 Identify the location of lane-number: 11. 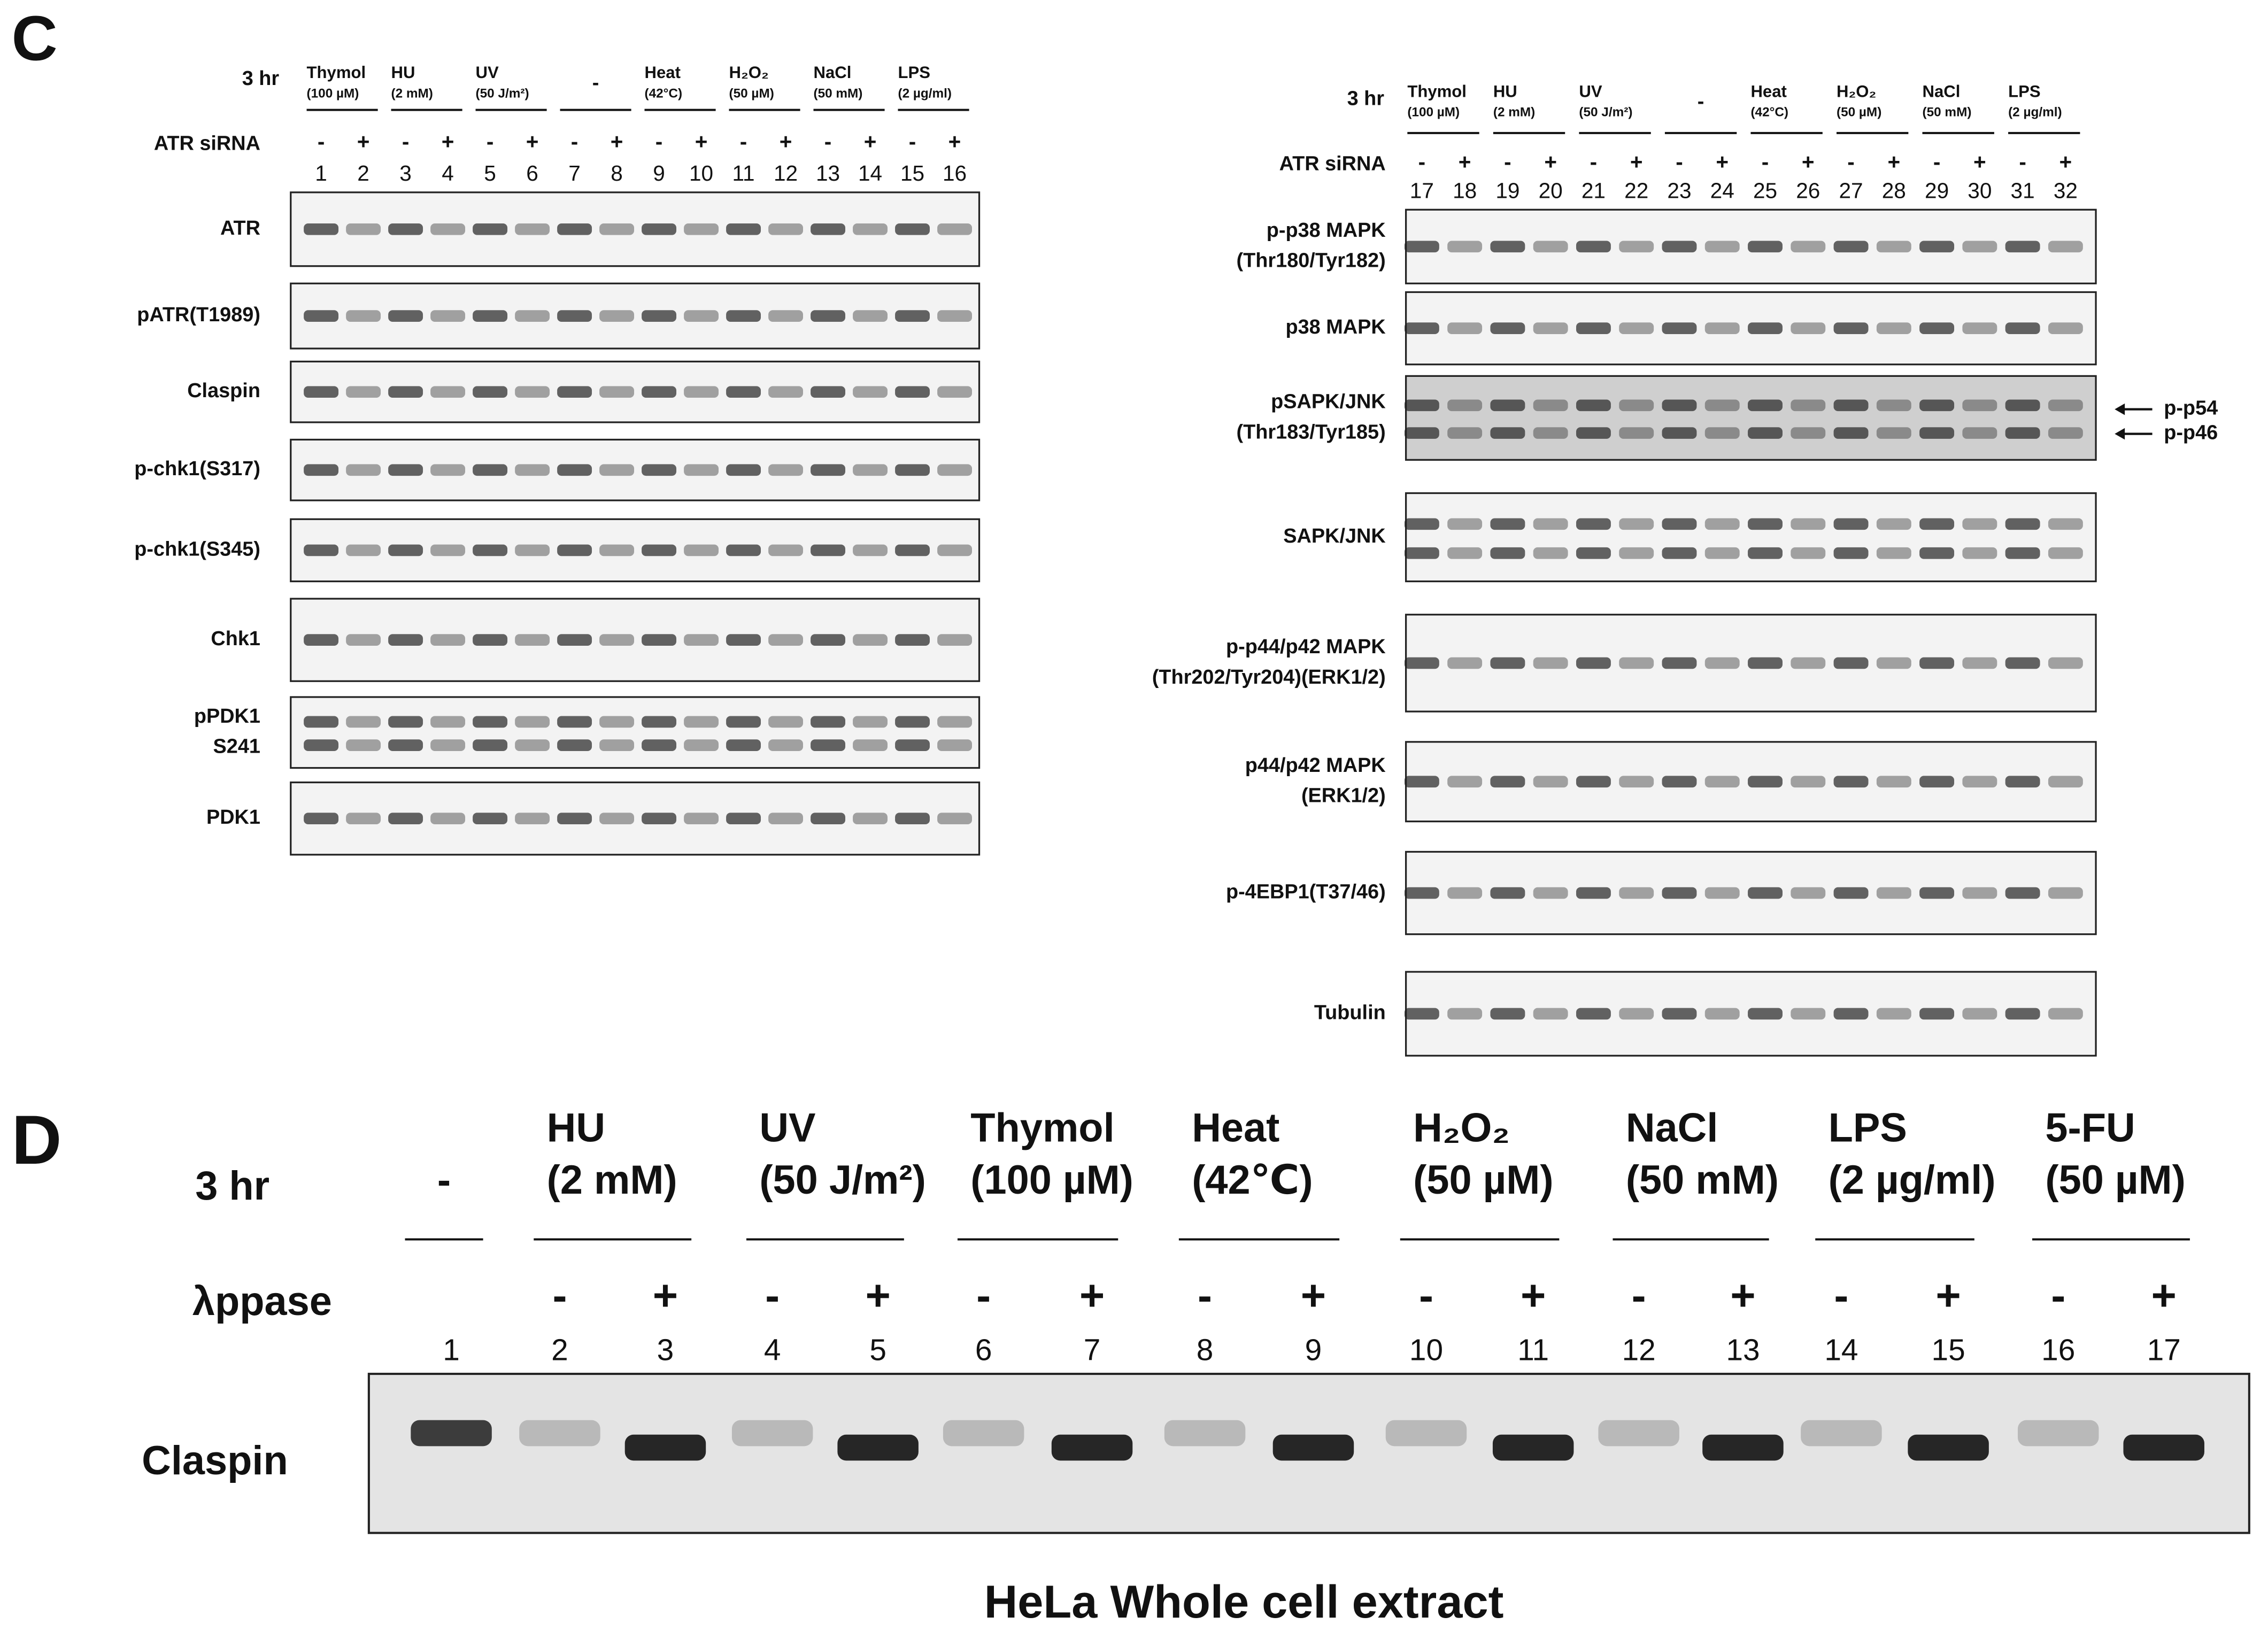
(743, 173).